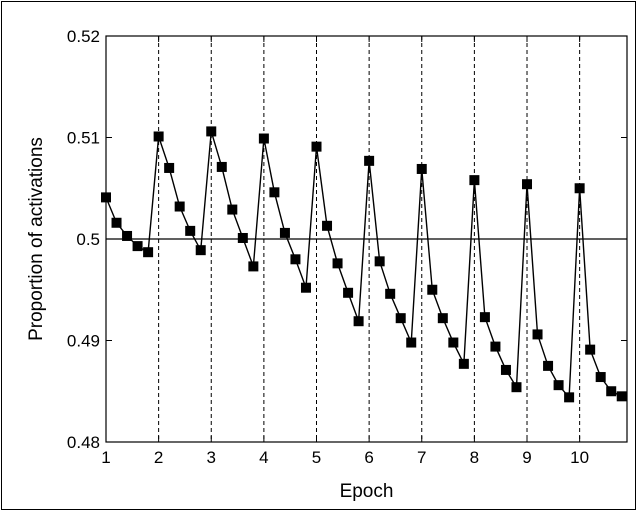 Image resolution: width=639 pixels, height=513 pixels. I want to click on x-tick-label: 3, so click(211, 457).